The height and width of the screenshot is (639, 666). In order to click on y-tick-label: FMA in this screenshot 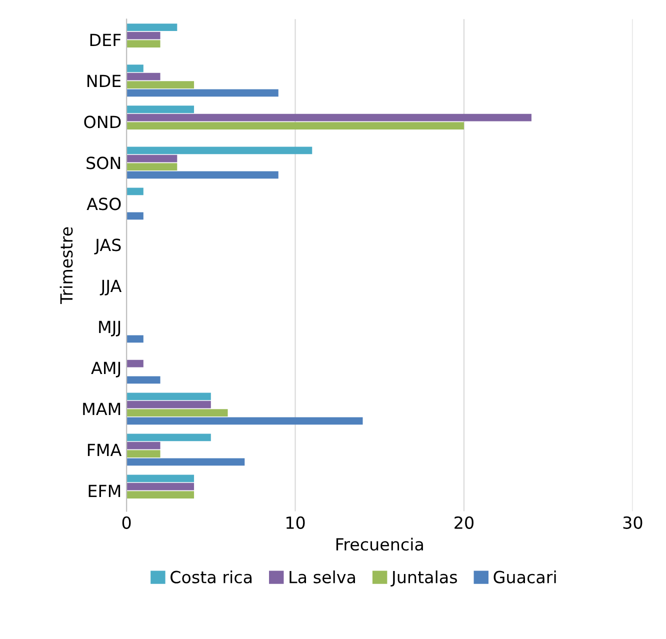, I will do `click(105, 450)`.